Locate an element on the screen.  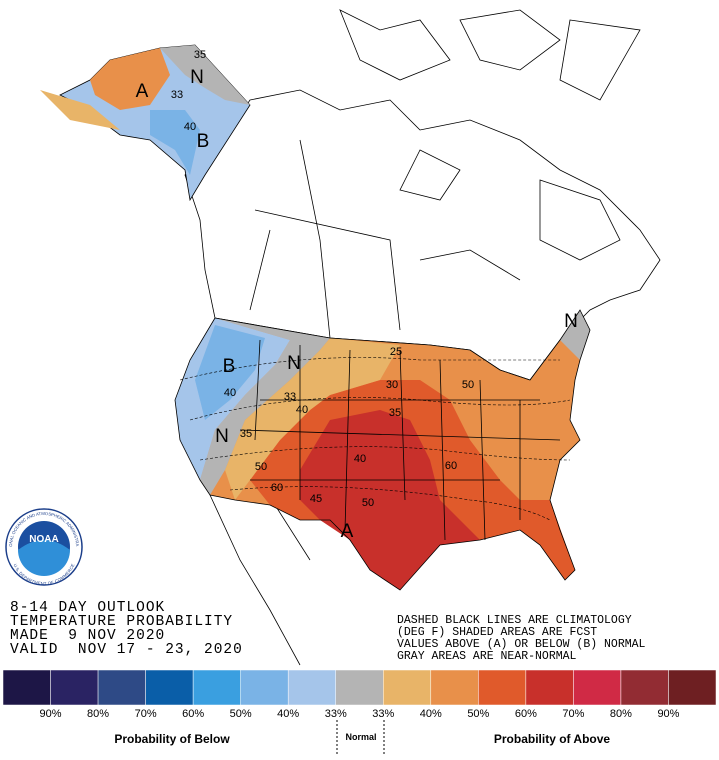
map-label: 30 is located at coordinates (392, 385).